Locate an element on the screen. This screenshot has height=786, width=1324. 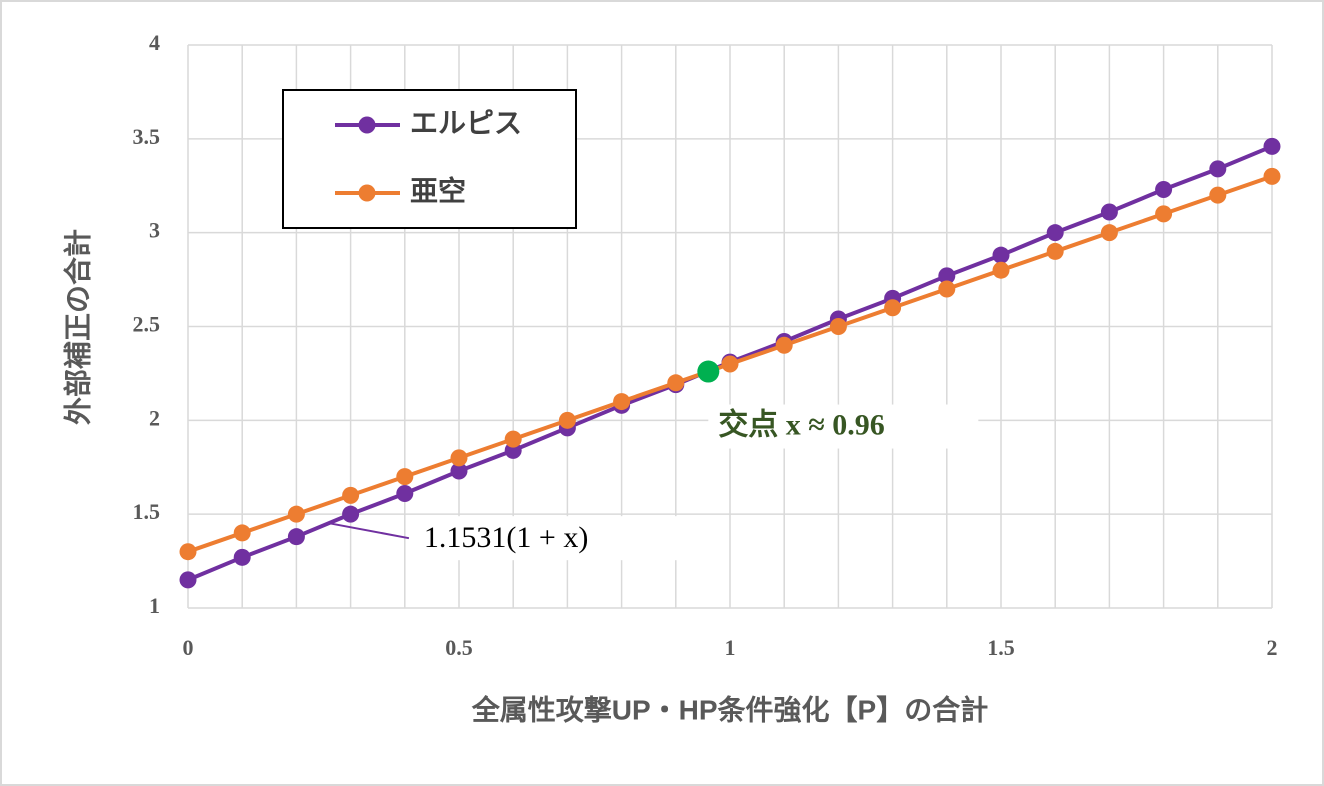
legend-box is located at coordinates (429, 159).